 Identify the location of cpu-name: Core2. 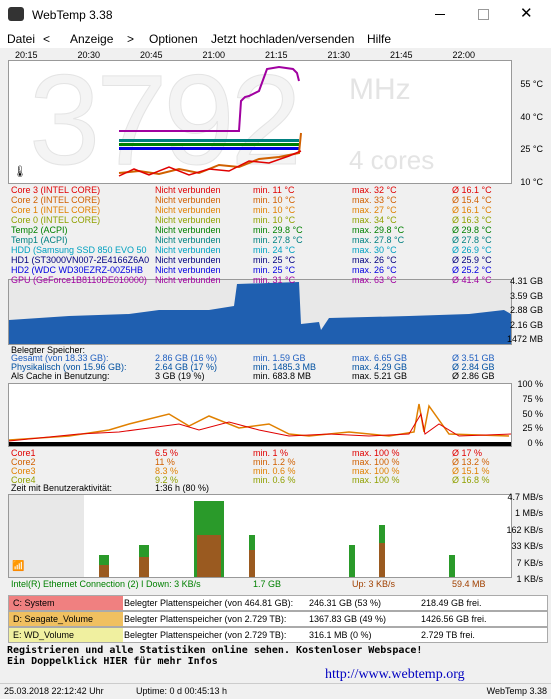
(23, 462).